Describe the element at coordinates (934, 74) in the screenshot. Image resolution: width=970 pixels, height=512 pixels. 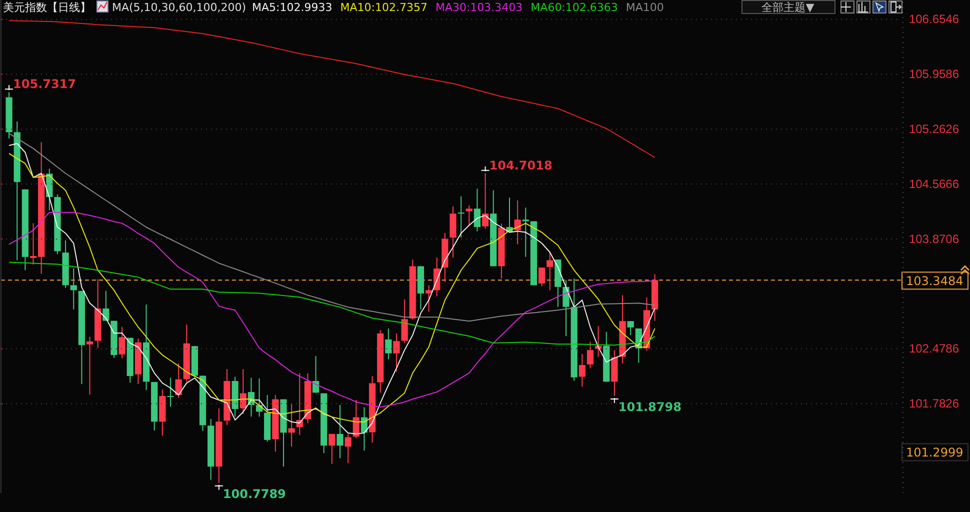
I see `y-tick-label: 105.9586` at that location.